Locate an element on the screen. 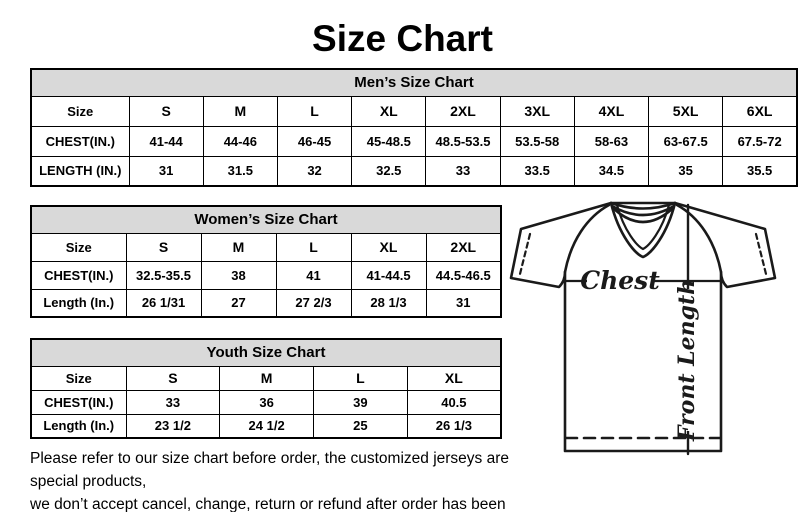  table-cell: 53.5-58 is located at coordinates (537, 141).